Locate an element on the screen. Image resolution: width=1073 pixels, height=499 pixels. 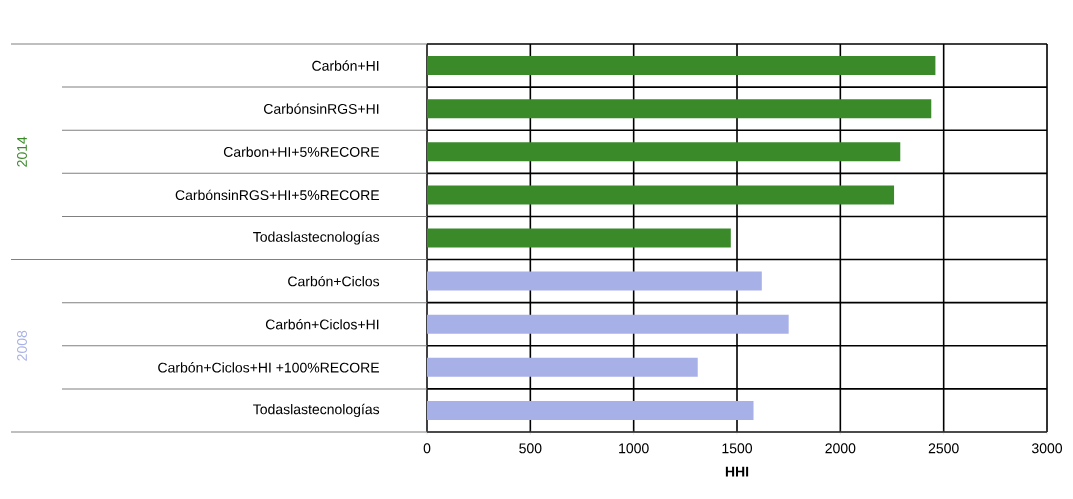
text: 2008 is located at coordinates (22, 345).